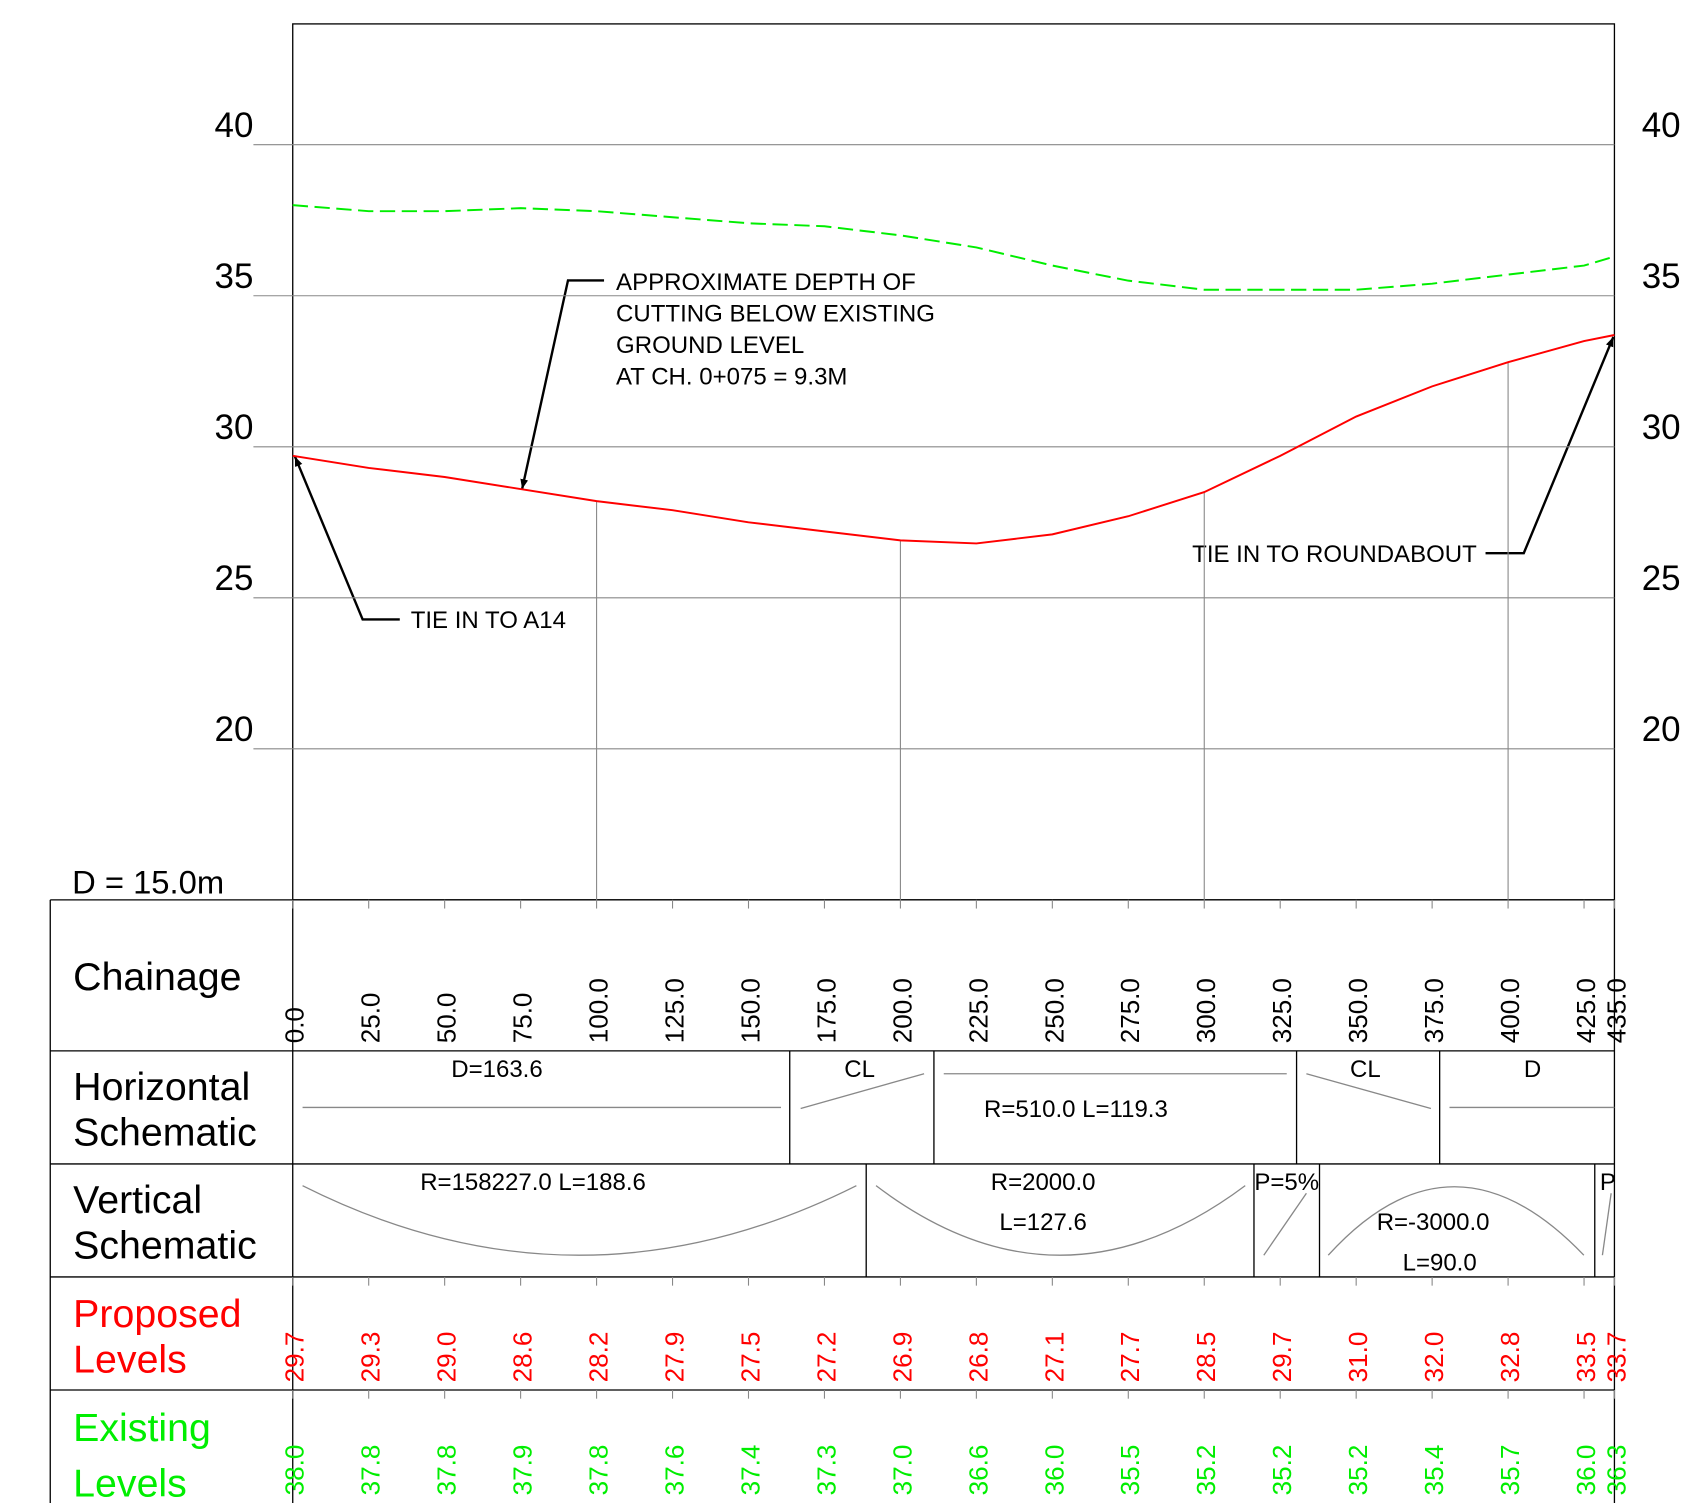 This screenshot has width=1704, height=1503. What do you see at coordinates (1358, 1357) in the screenshot?
I see `level-label: 31.0` at bounding box center [1358, 1357].